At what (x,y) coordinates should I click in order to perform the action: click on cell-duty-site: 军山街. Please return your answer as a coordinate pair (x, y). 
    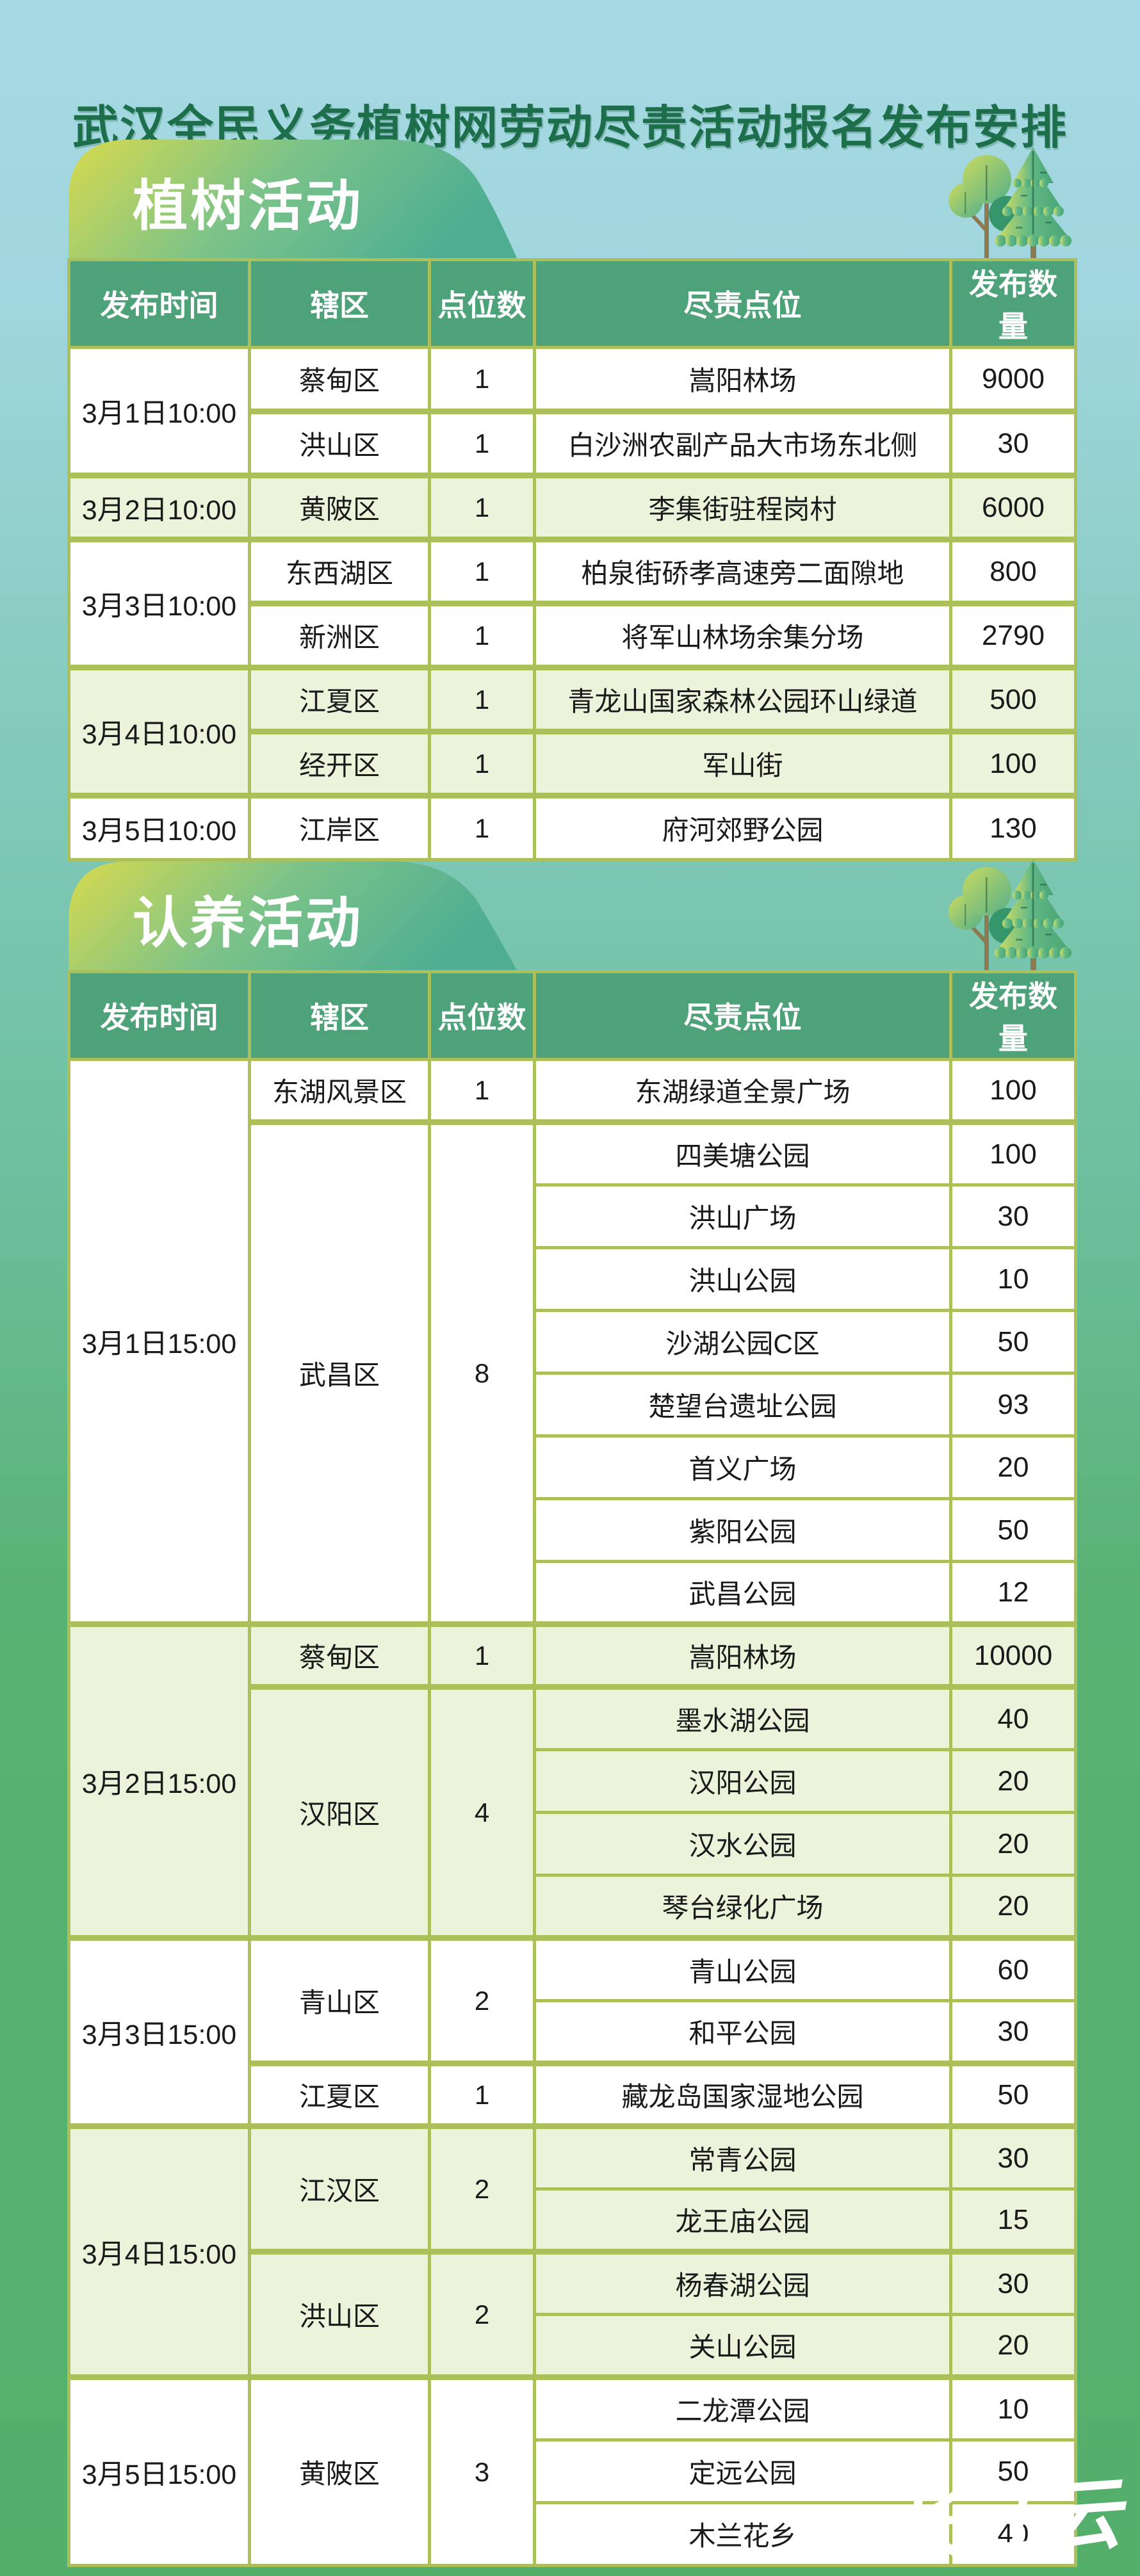
    Looking at the image, I should click on (742, 763).